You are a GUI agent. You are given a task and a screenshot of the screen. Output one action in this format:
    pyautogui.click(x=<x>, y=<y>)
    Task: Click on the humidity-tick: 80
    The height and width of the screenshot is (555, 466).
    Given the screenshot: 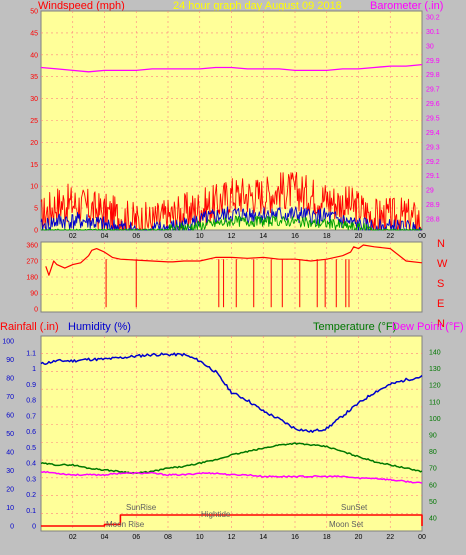 What is the action you would take?
    pyautogui.click(x=10, y=379)
    